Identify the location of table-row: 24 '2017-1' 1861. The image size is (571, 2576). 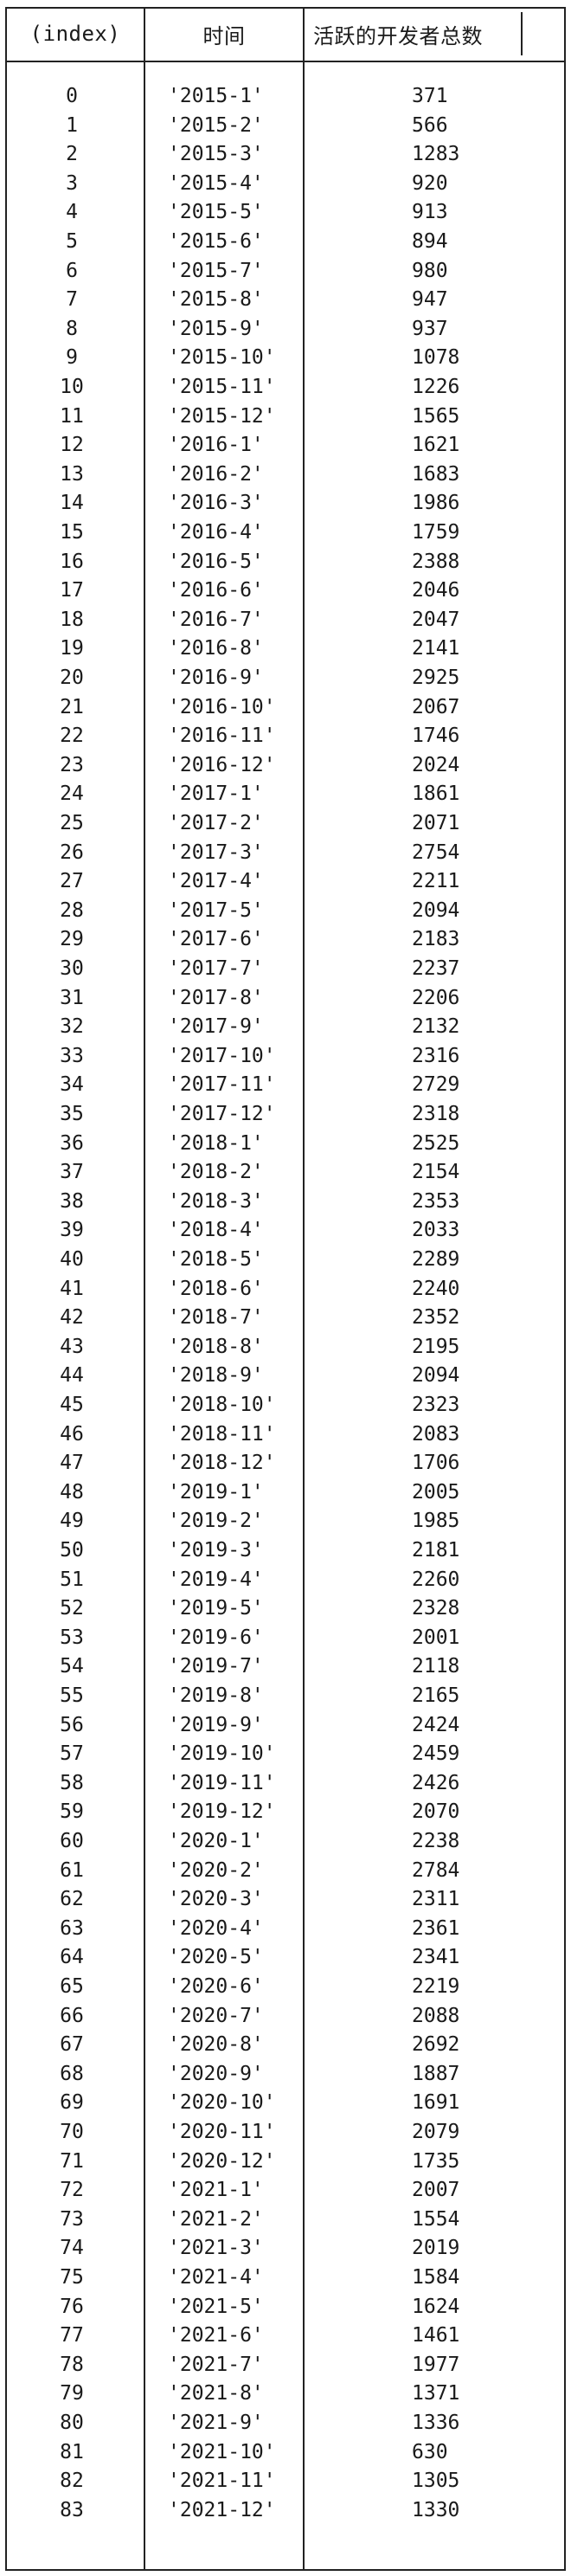
(285, 793).